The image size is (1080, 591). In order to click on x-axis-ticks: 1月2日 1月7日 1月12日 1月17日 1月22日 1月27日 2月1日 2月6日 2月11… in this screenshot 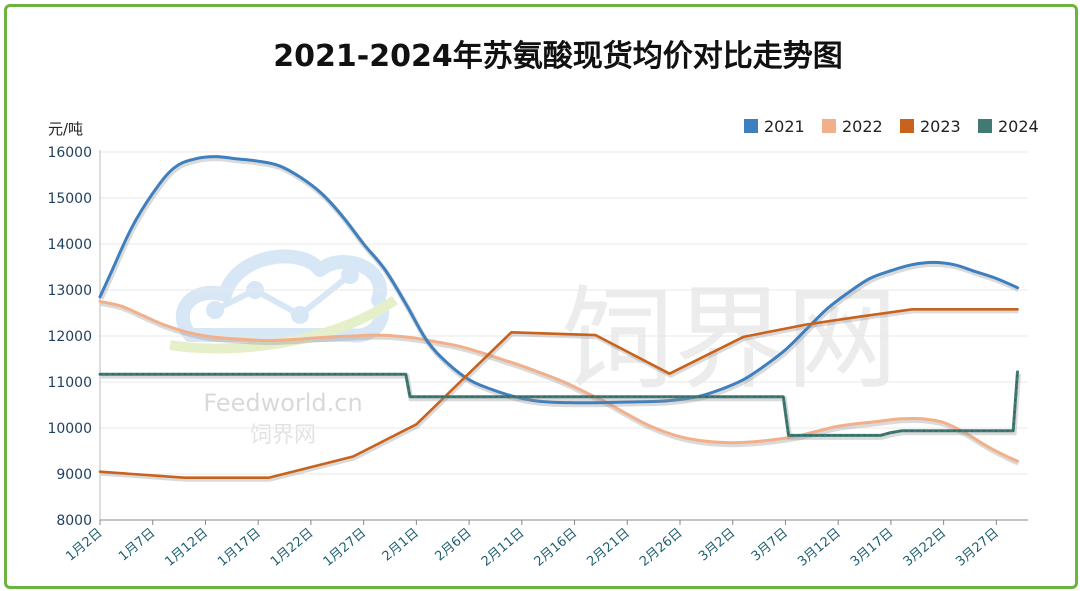, I will do `click(532, 545)`.